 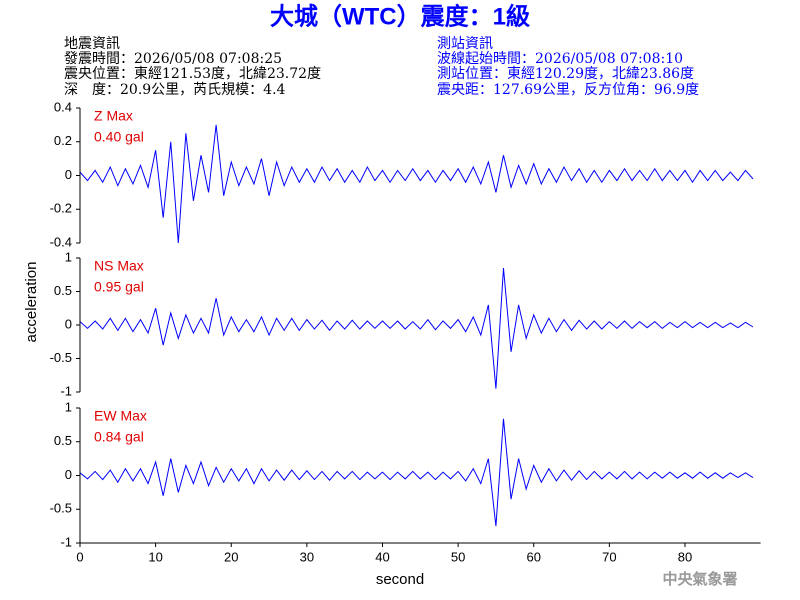 I want to click on y-axis-label: acceleration, so click(x=31, y=302).